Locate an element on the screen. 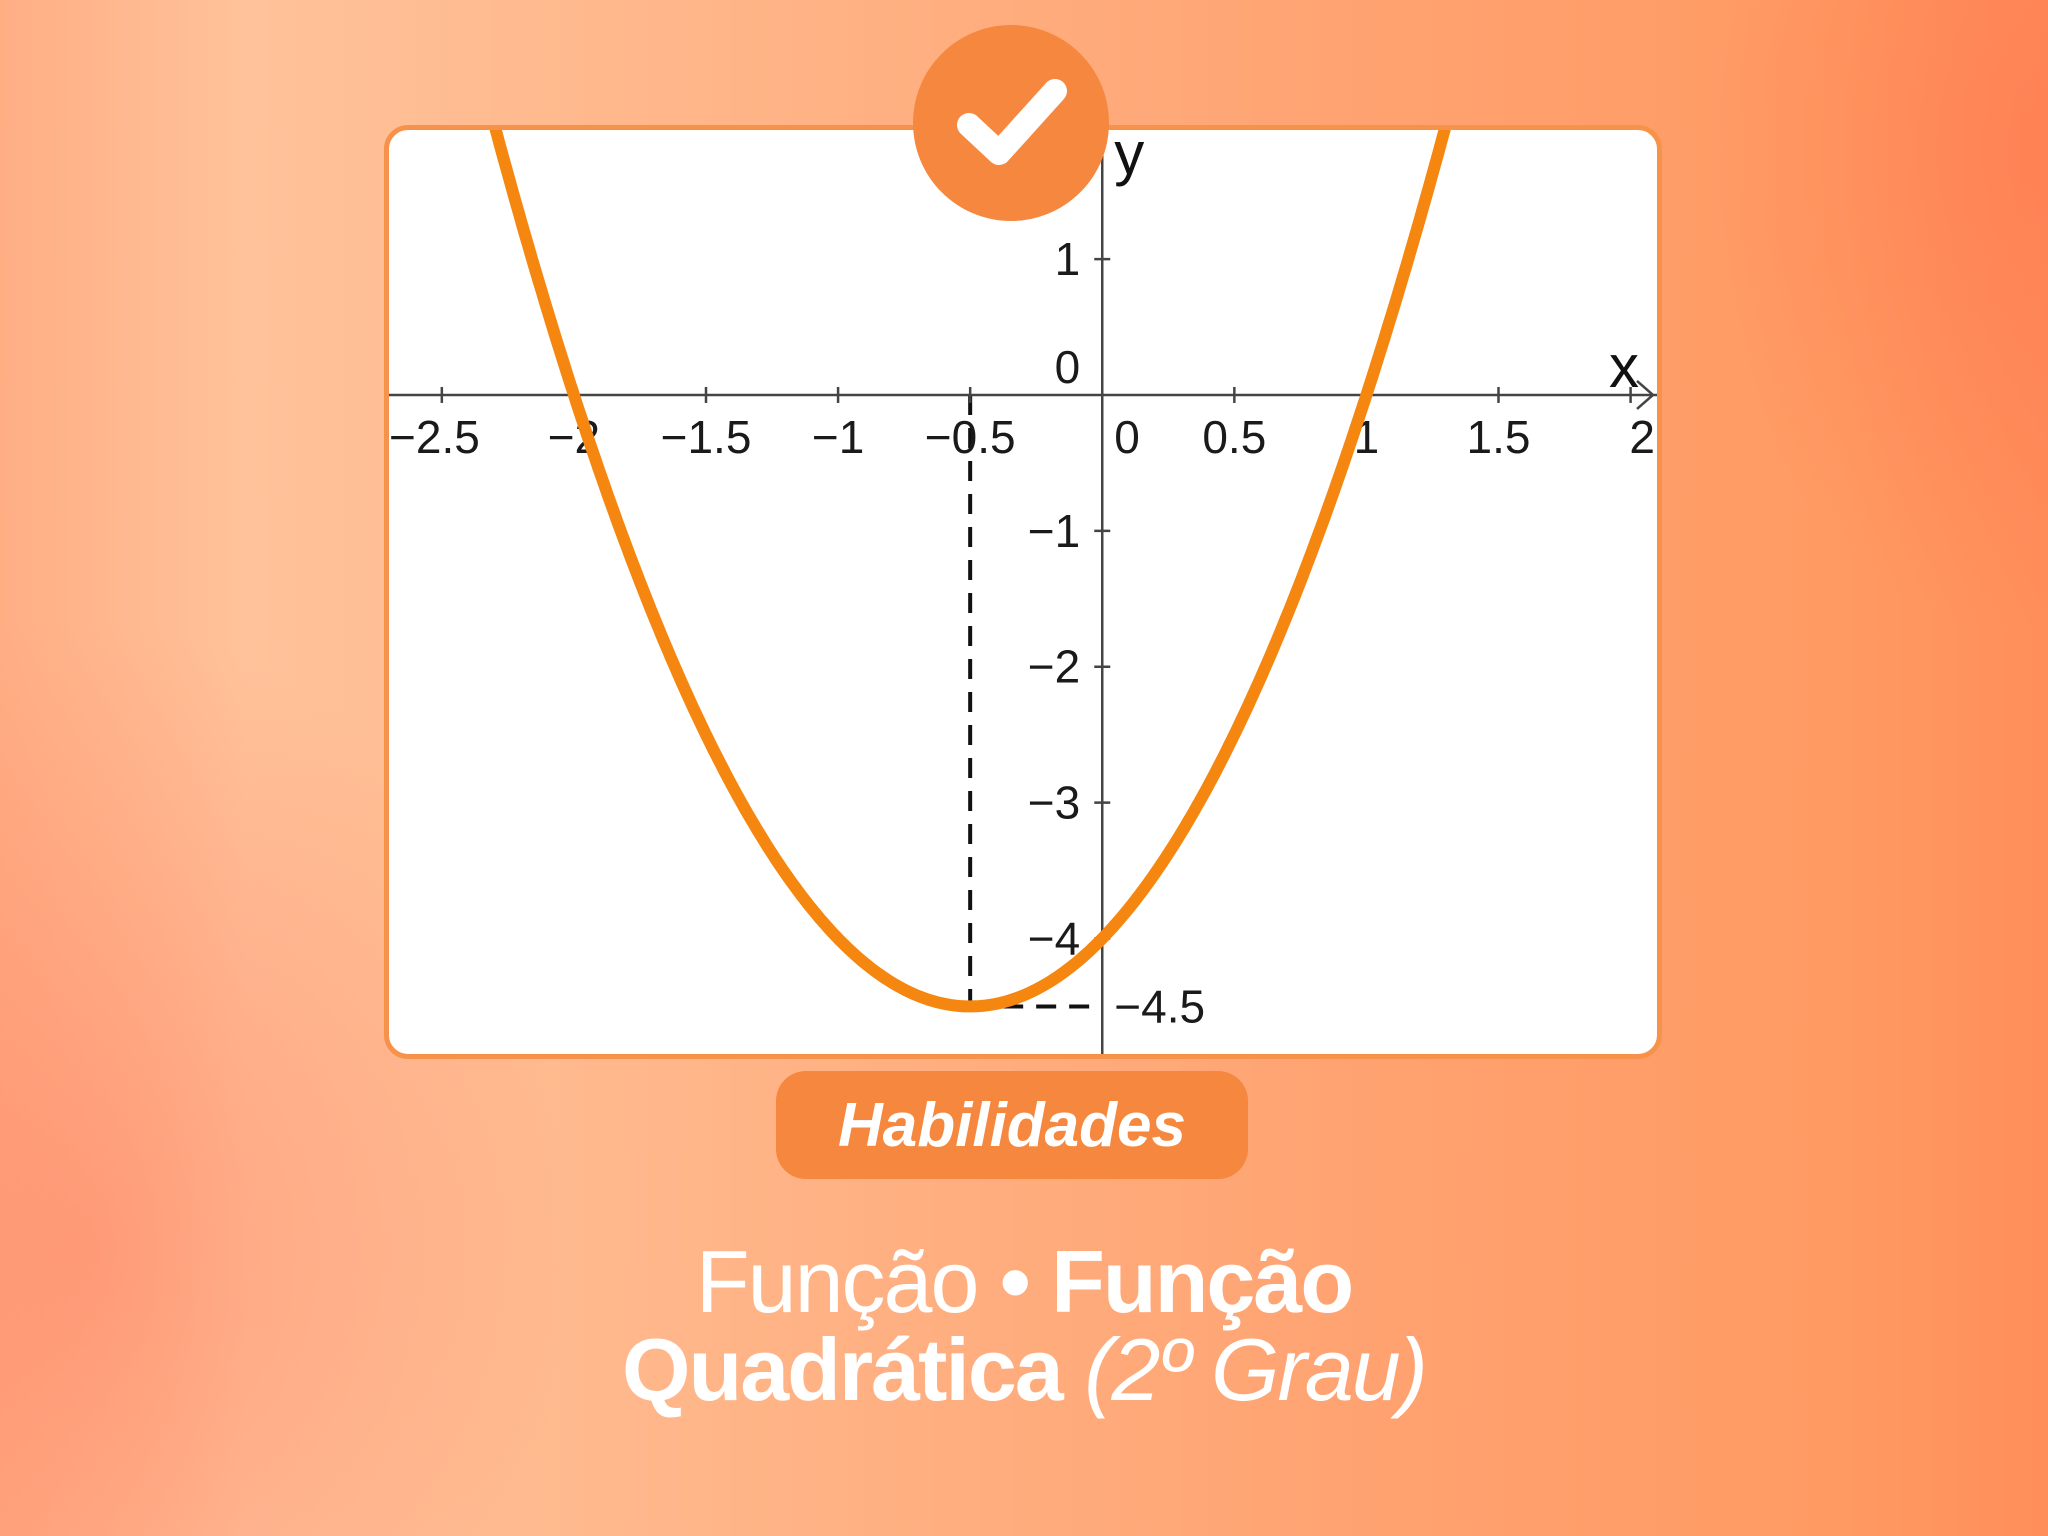  topic-line-1: Função • Função is located at coordinates (1024, 1282).